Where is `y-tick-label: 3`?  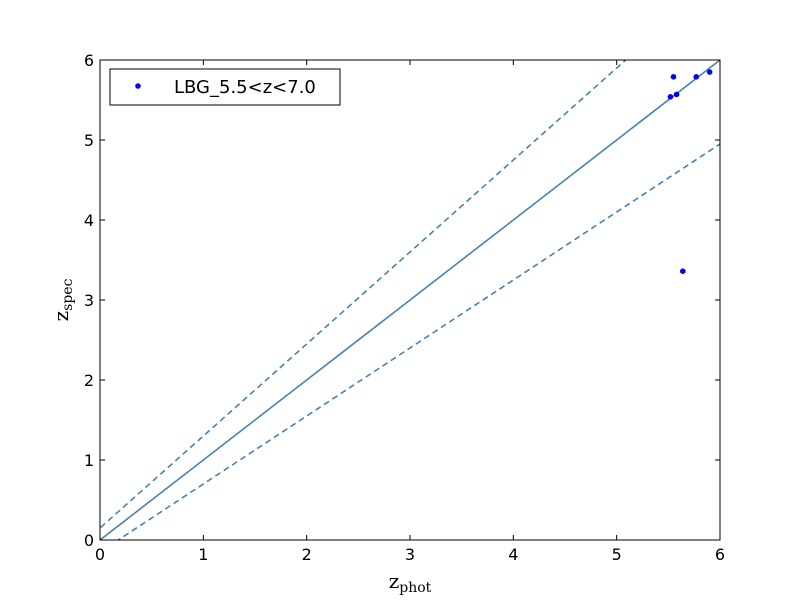
y-tick-label: 3 is located at coordinates (89, 300).